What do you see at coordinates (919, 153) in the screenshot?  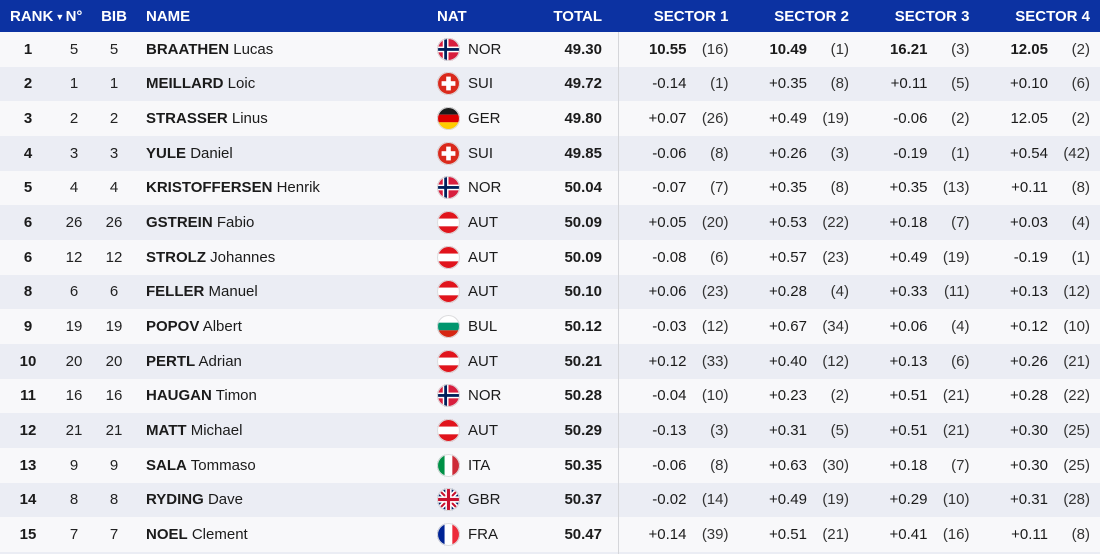 I see `sector-3-cell: -0.19 (1)` at bounding box center [919, 153].